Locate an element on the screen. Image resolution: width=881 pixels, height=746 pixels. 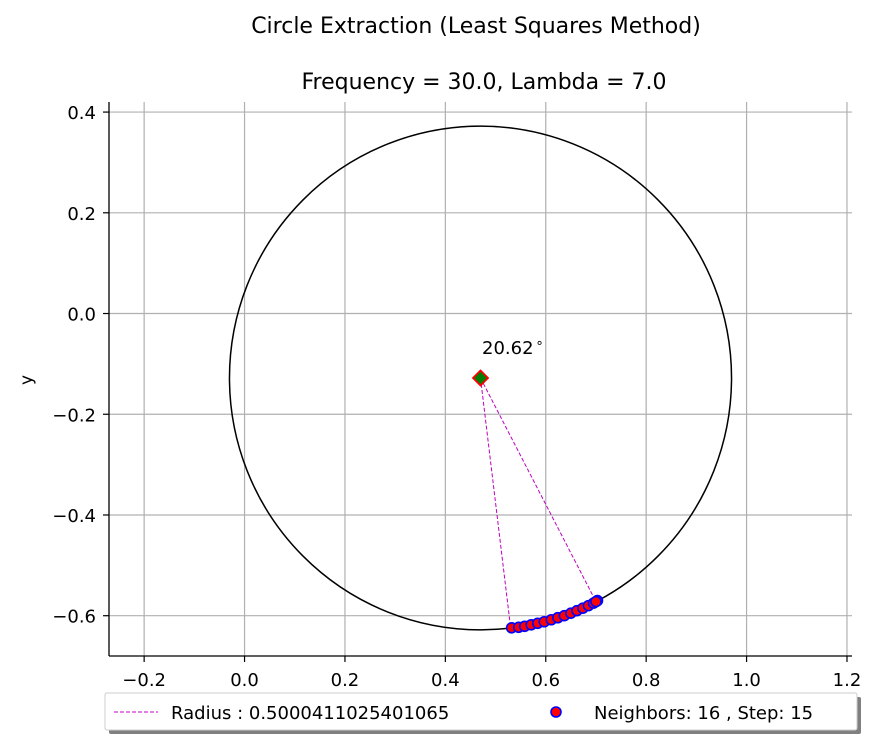
angle-annotation: 20.62 ∘ is located at coordinates (513, 347).